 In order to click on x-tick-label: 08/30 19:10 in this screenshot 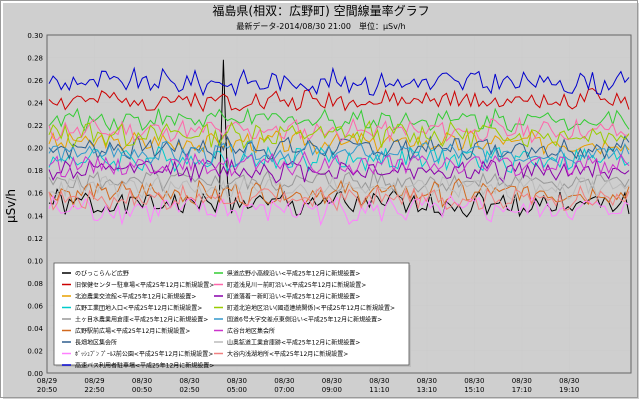, I will do `click(569, 385)`.